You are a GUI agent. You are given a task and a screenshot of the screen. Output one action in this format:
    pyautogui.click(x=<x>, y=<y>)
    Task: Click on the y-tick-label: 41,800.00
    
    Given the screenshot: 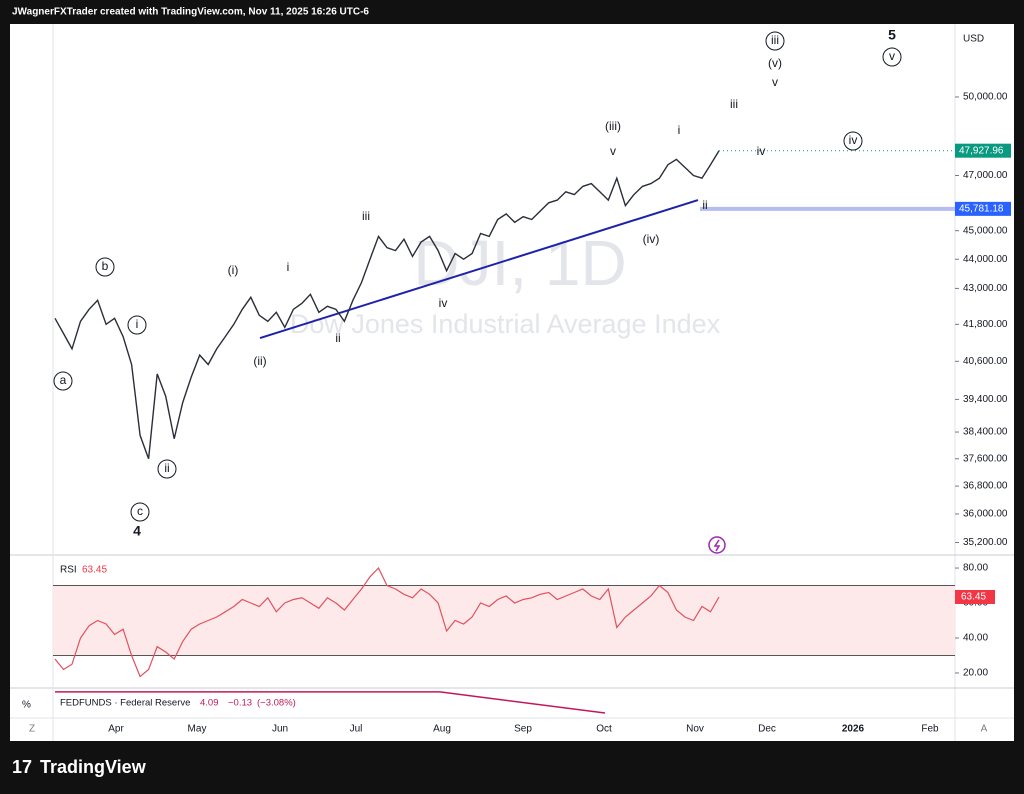 What is the action you would take?
    pyautogui.click(x=985, y=324)
    